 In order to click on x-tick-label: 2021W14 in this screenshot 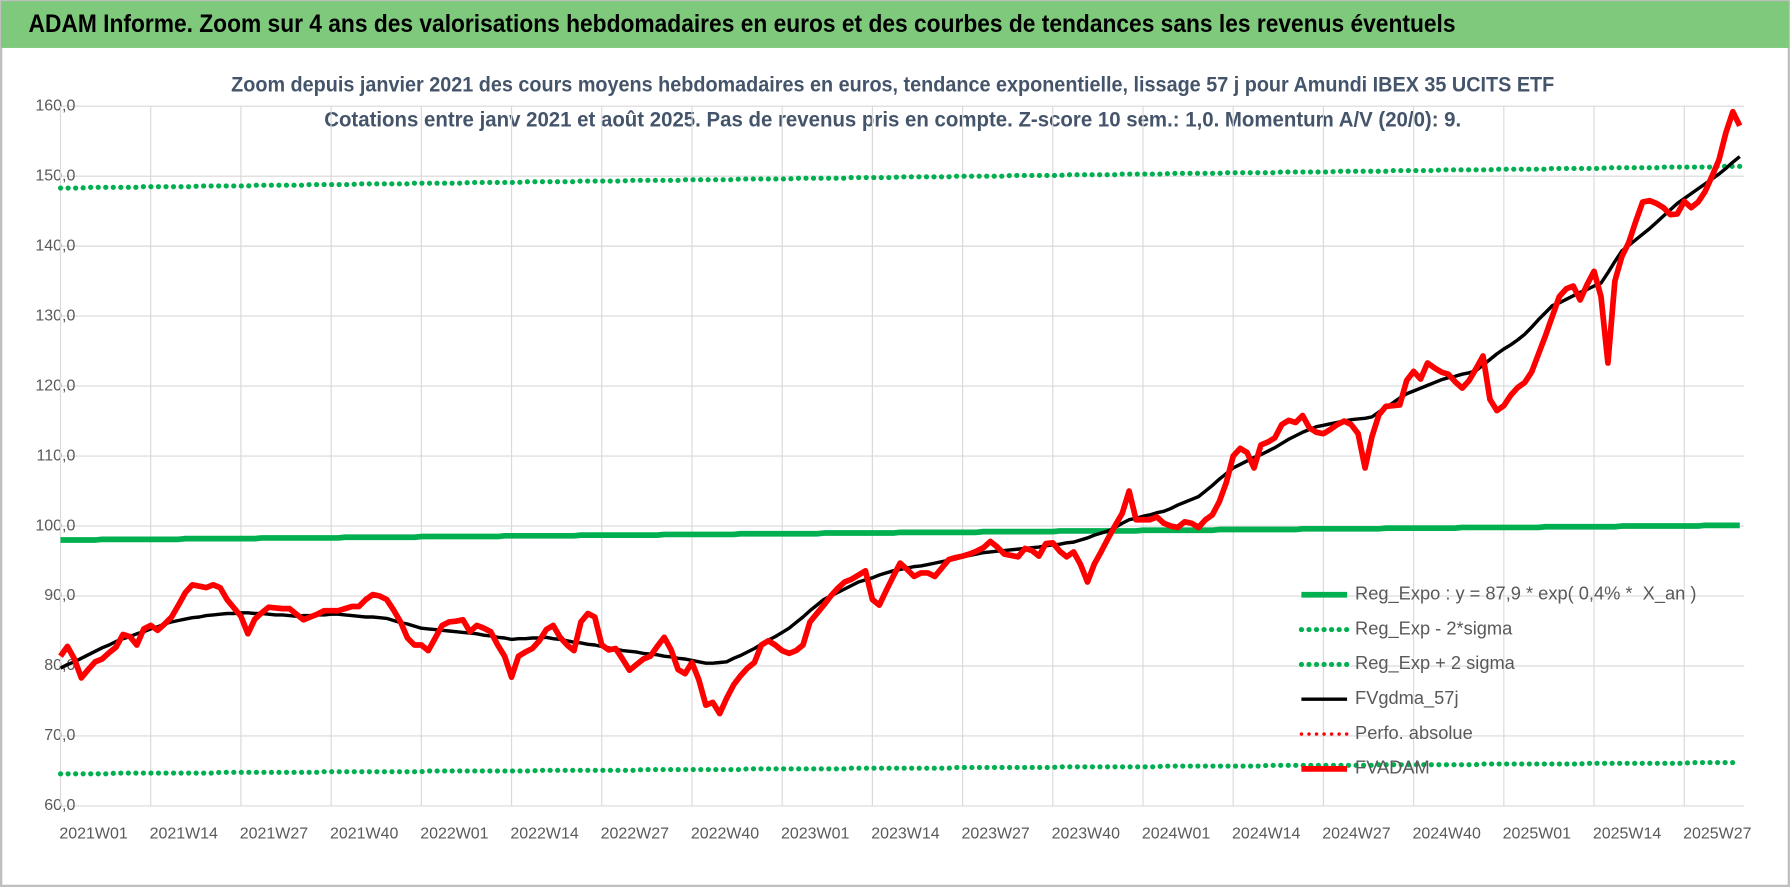, I will do `click(184, 834)`.